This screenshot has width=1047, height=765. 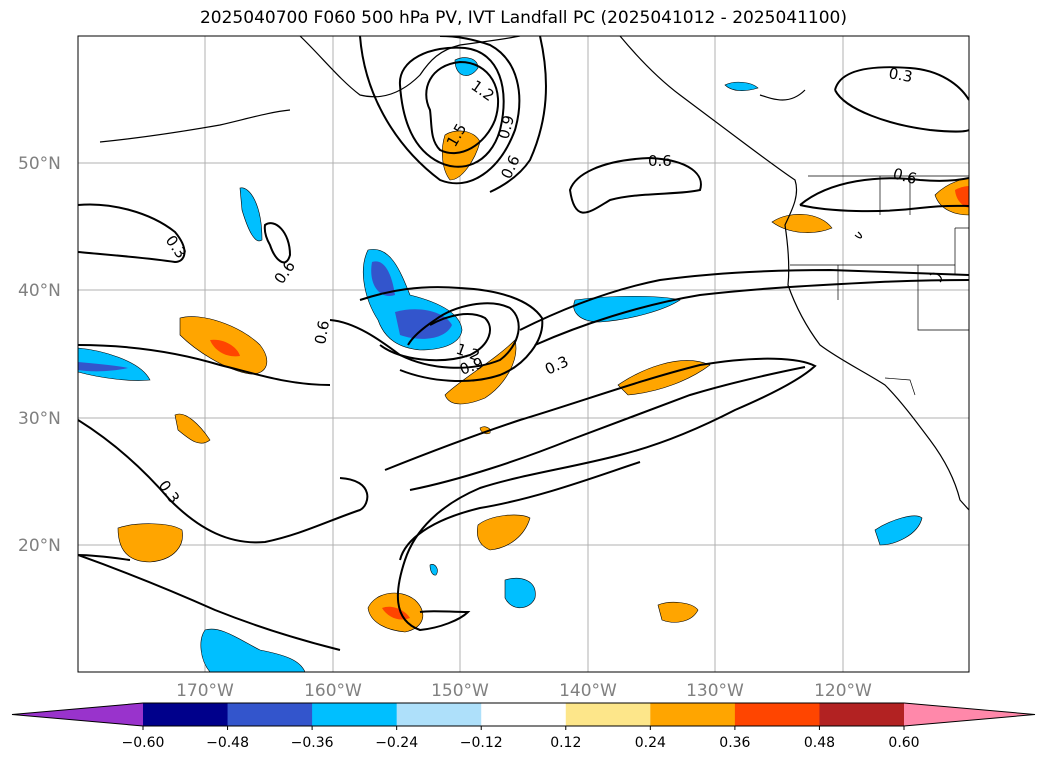 What do you see at coordinates (39, 355) in the screenshot?
I see `latitude-labels: 50°N 40°N 30°N 20°N` at bounding box center [39, 355].